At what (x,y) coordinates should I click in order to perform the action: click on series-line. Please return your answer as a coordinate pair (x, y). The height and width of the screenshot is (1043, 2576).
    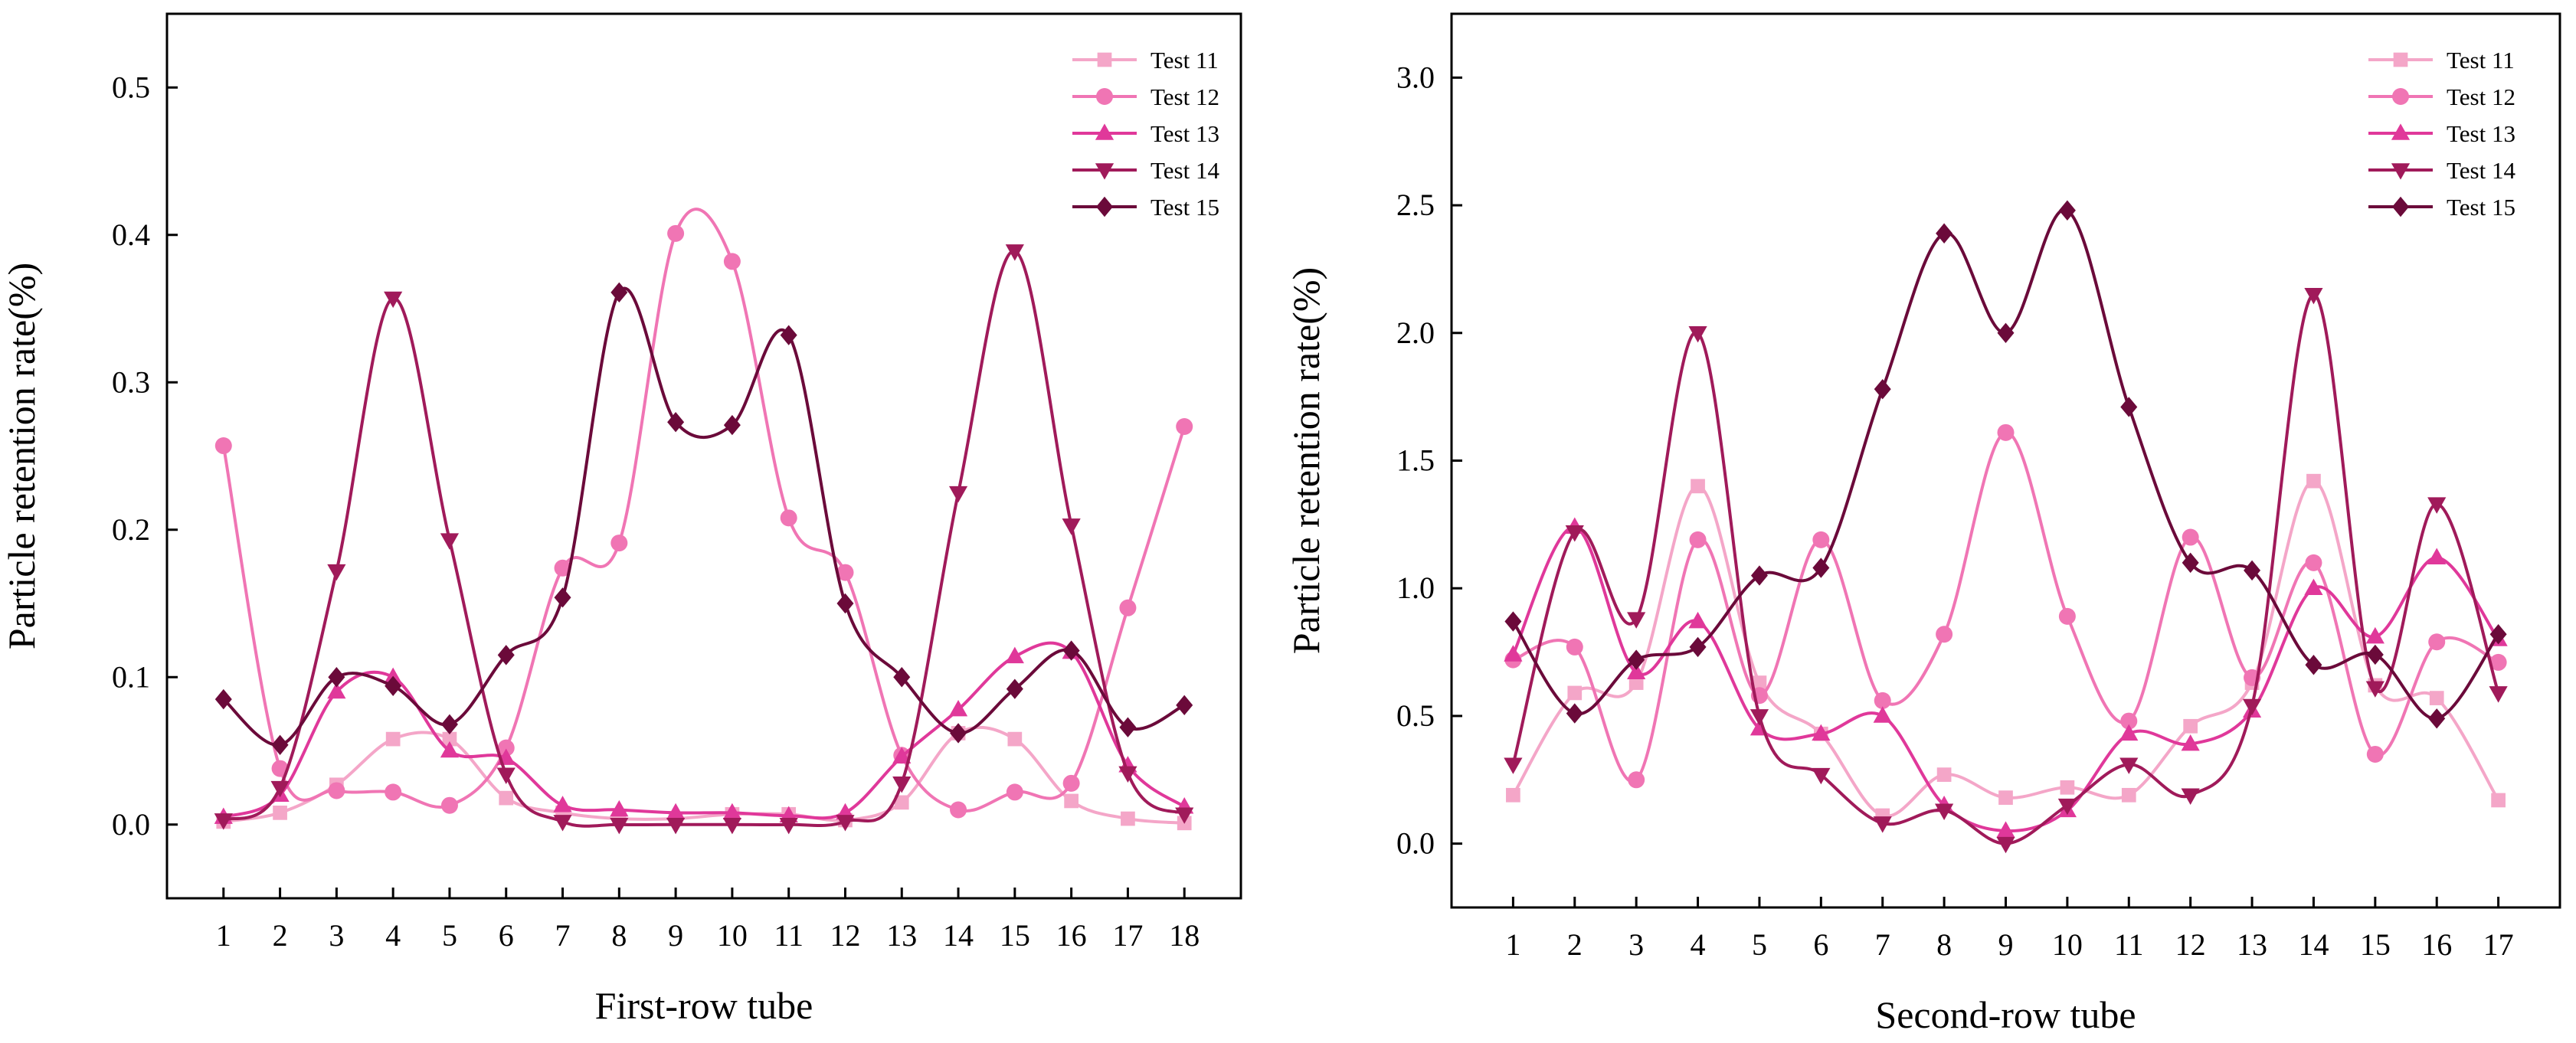
    Looking at the image, I should click on (704, 775).